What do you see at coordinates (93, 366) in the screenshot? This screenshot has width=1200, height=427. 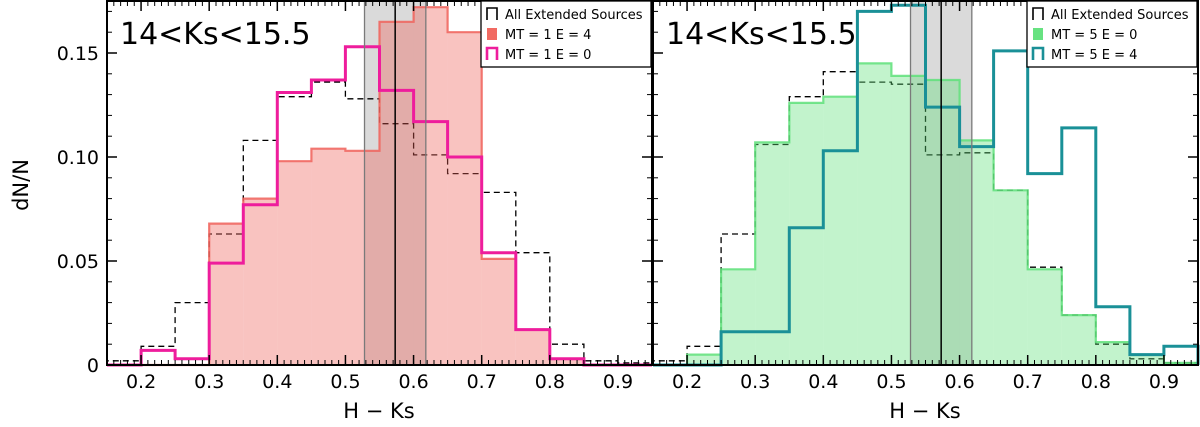 I see `y-tick-label: 0` at bounding box center [93, 366].